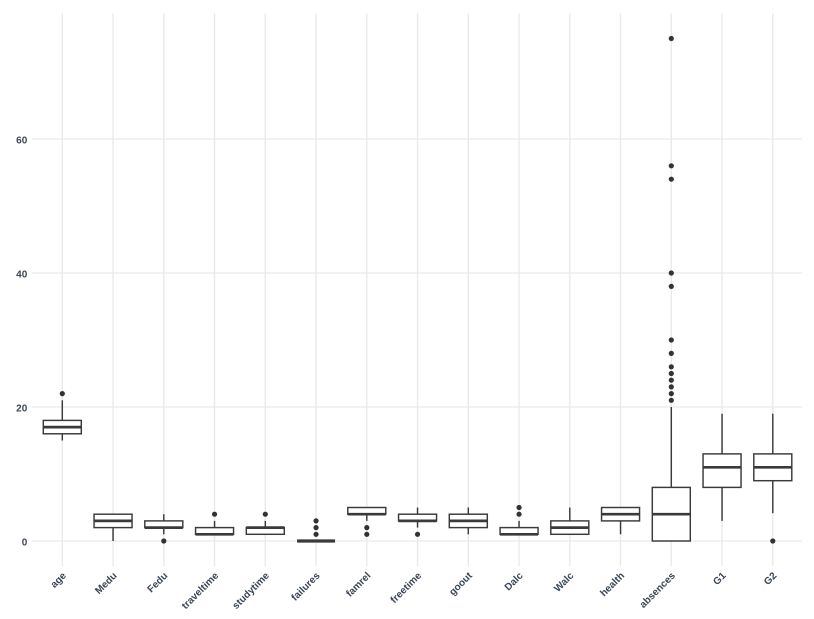 This screenshot has height=619, width=814. I want to click on svg-text: 60, so click(22, 141).